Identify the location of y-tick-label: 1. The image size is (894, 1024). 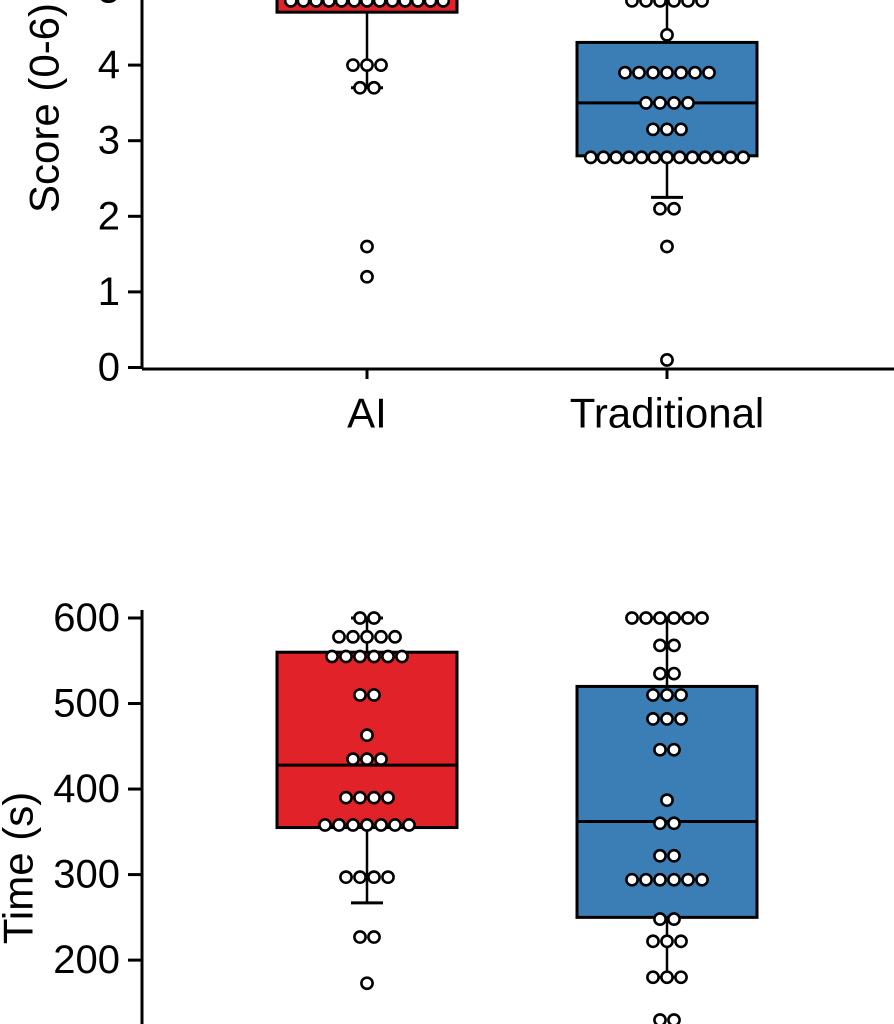
(109, 292).